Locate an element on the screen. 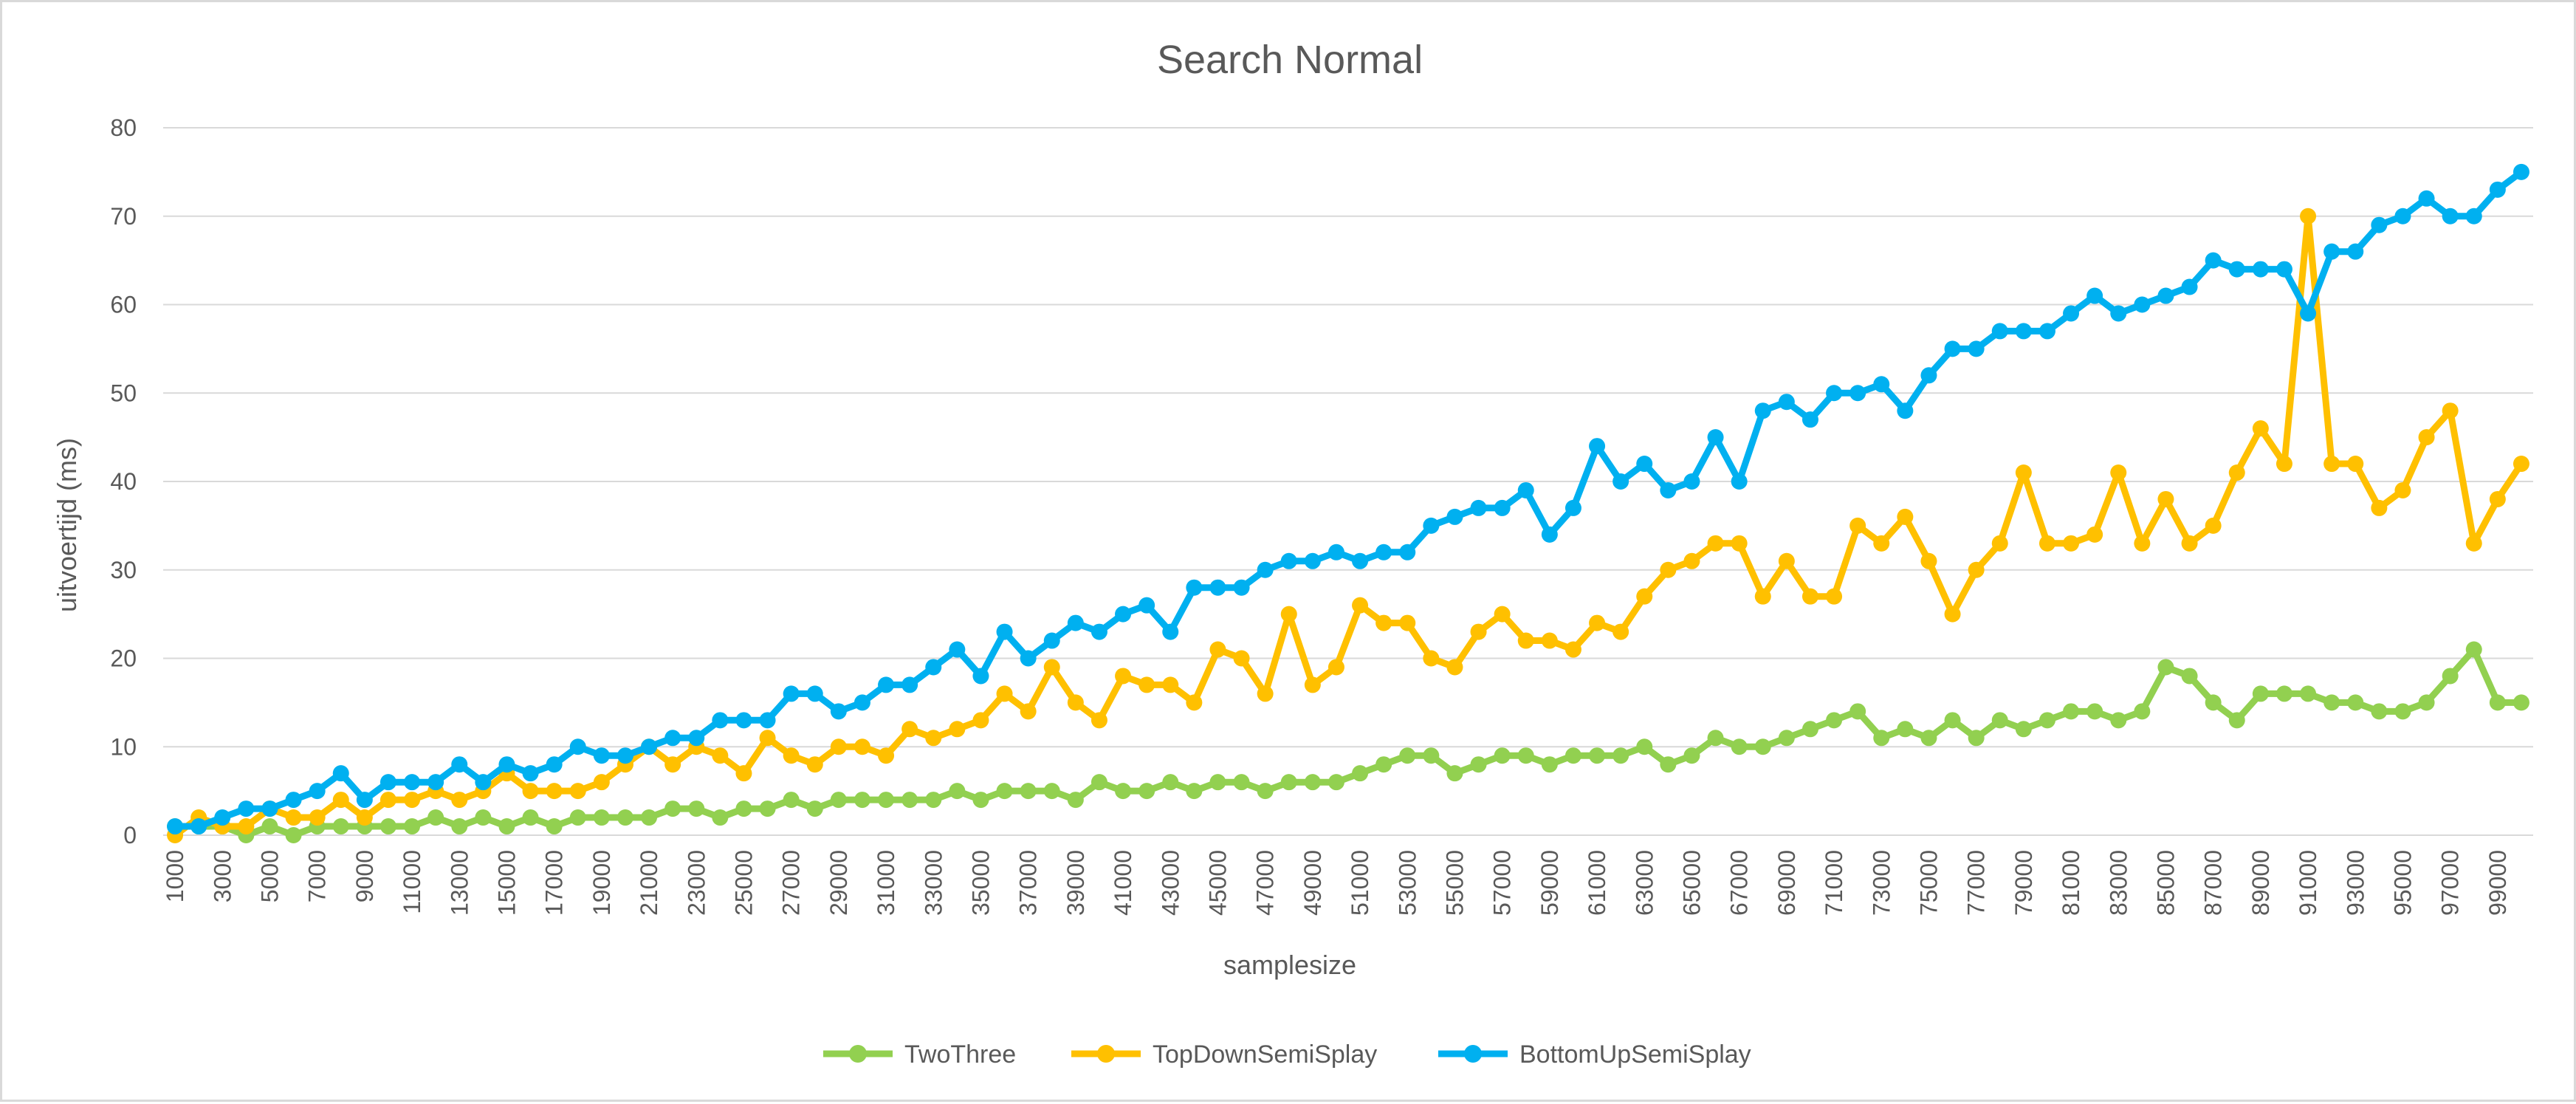  x-tick-label: 3000 is located at coordinates (223, 876).